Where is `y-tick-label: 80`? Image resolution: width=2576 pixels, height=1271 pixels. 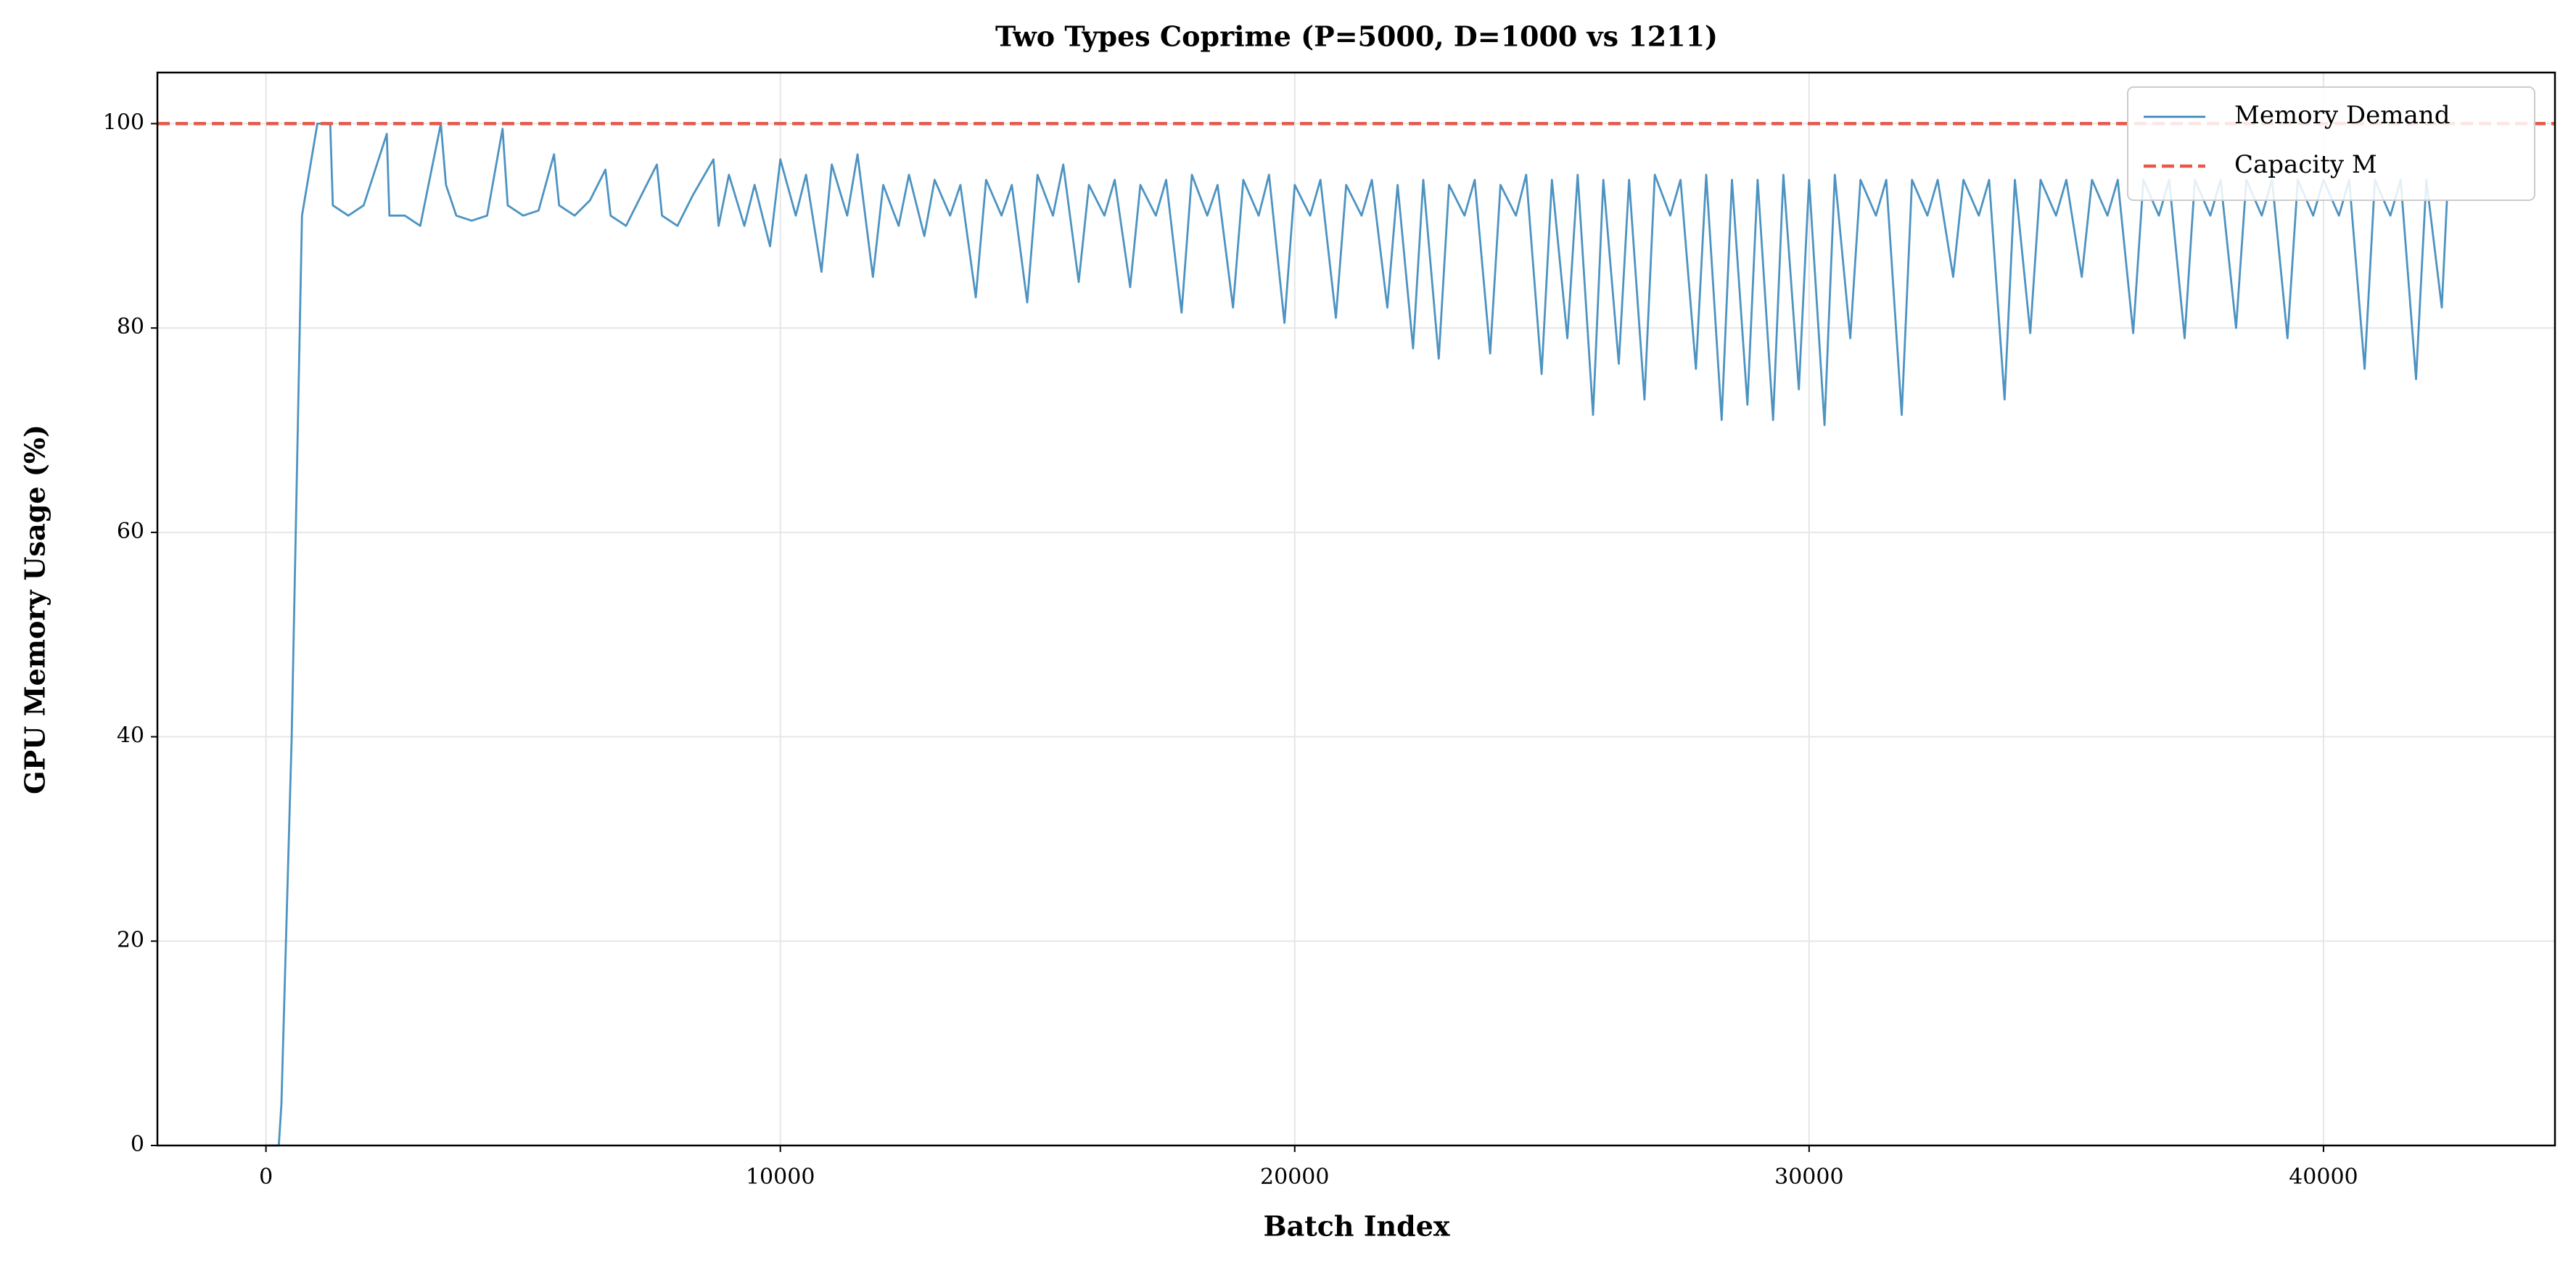 y-tick-label: 80 is located at coordinates (130, 327).